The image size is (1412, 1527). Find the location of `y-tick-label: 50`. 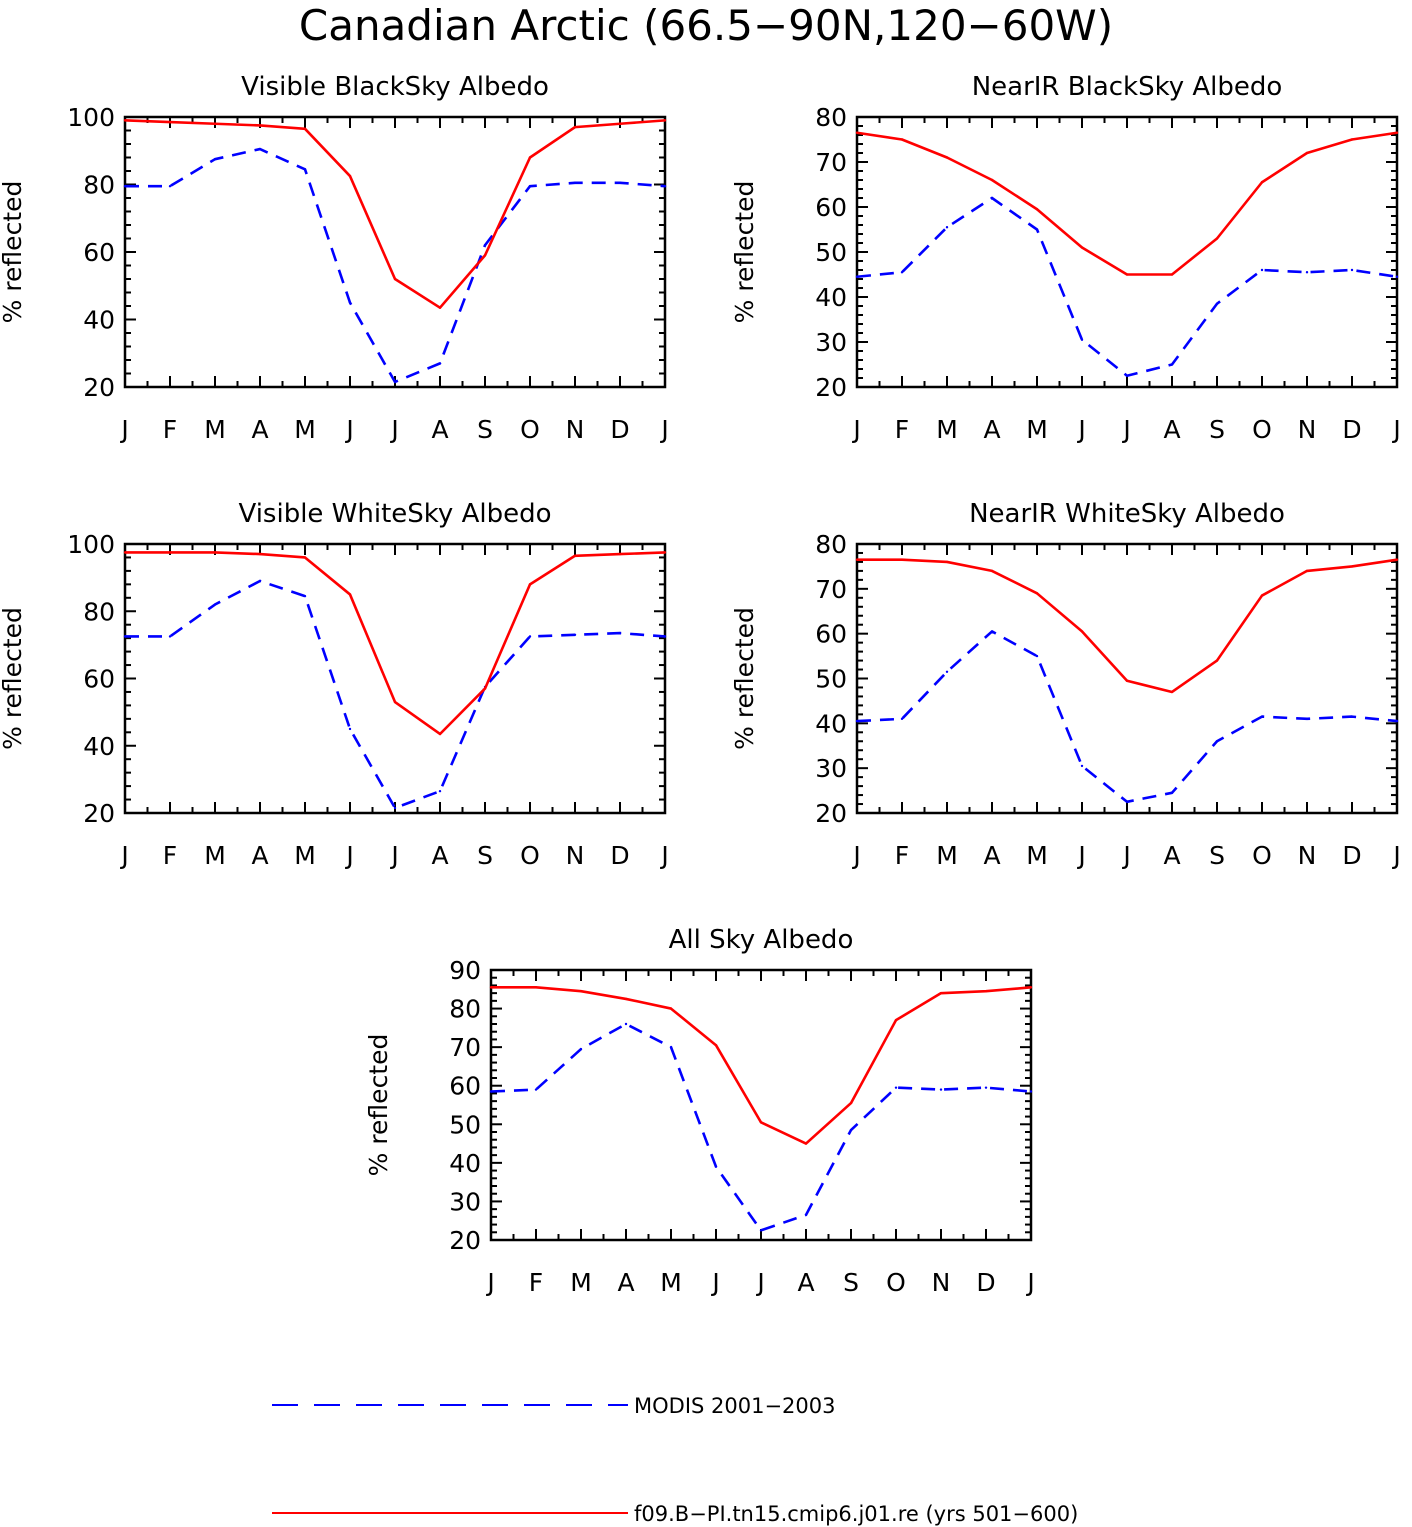

y-tick-label: 50 is located at coordinates (831, 252).